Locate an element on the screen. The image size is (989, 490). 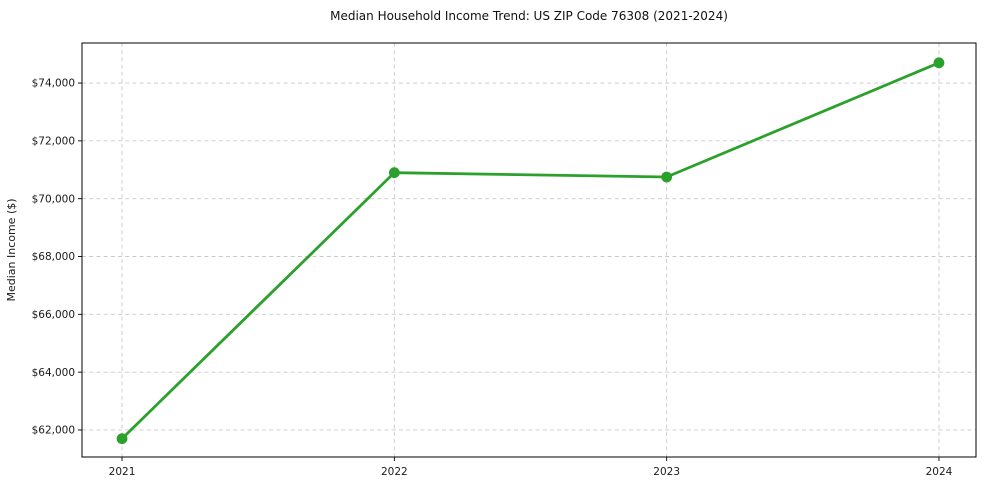
x-tick-label: 2024 is located at coordinates (939, 472).